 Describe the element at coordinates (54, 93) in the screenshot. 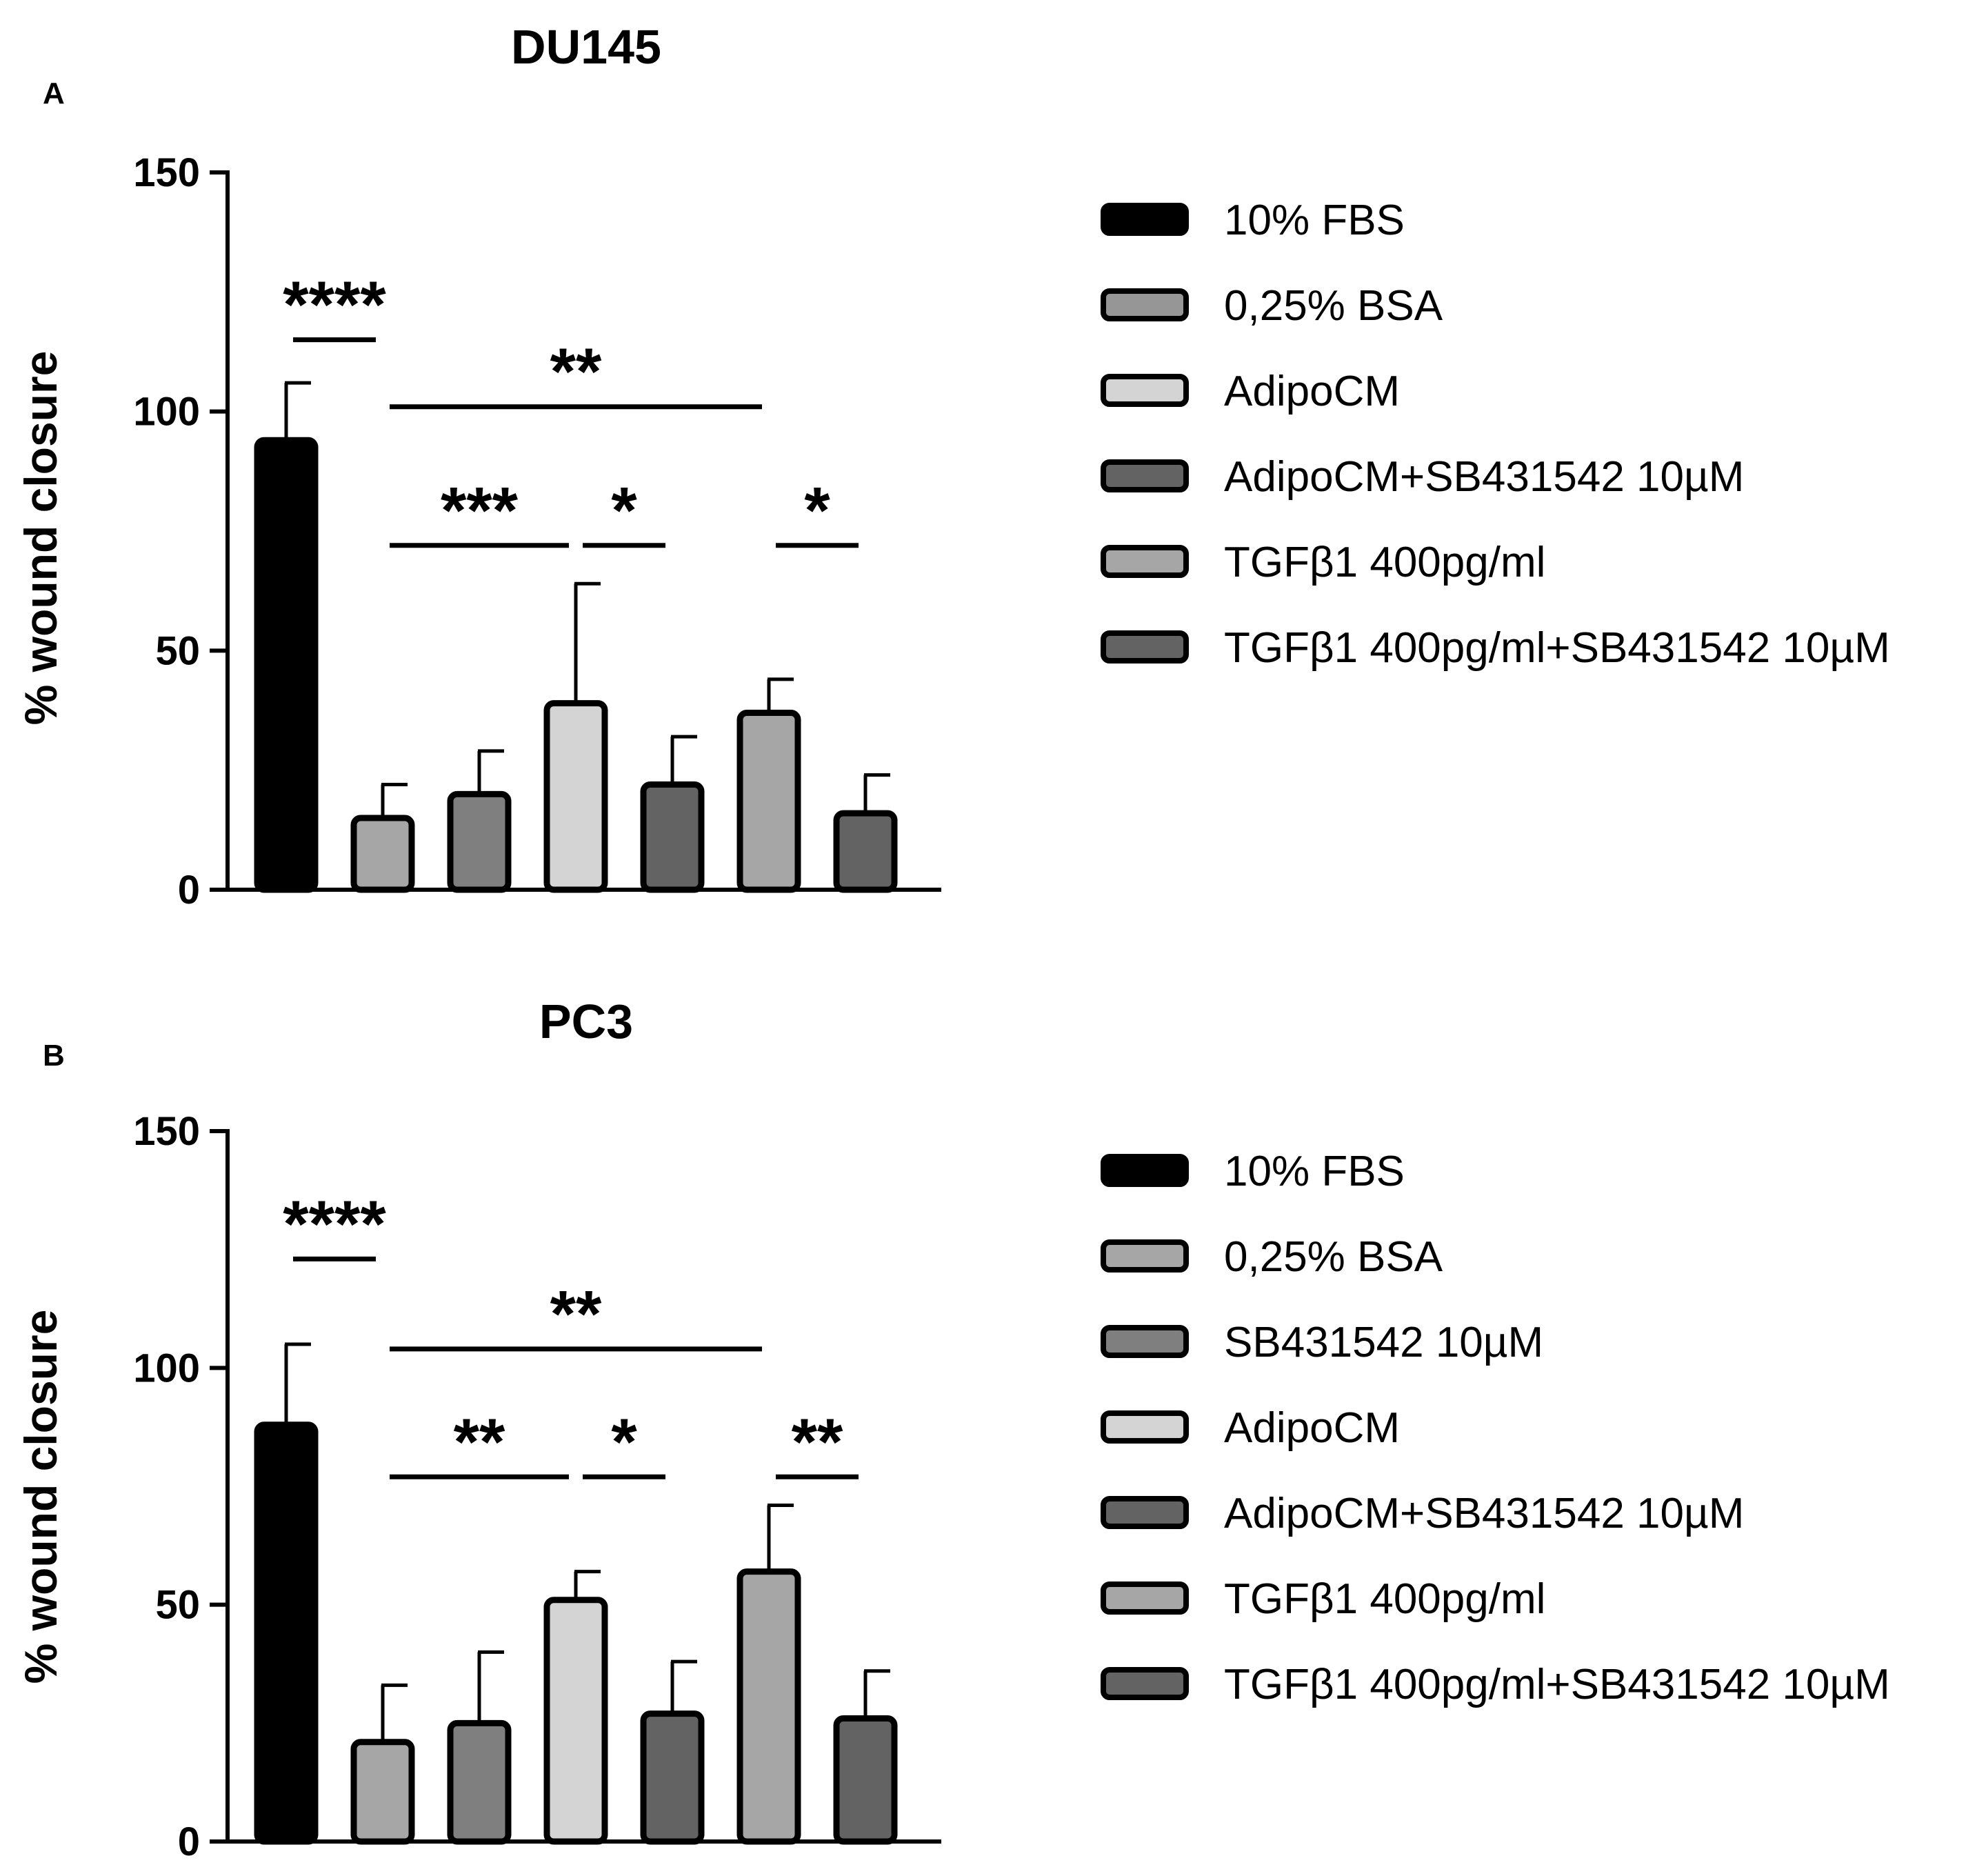

I see `panel-letter: A` at that location.